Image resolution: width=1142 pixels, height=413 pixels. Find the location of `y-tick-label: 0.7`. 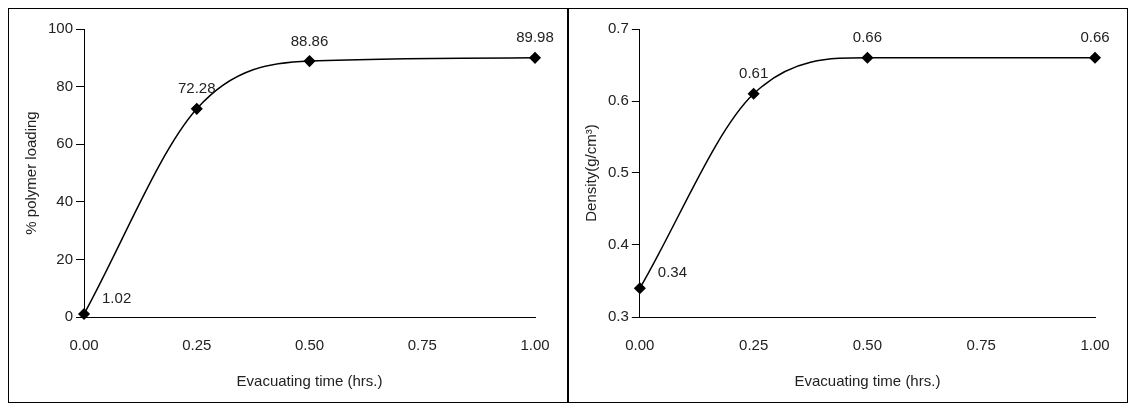

y-tick-label: 0.7 is located at coordinates (618, 28).